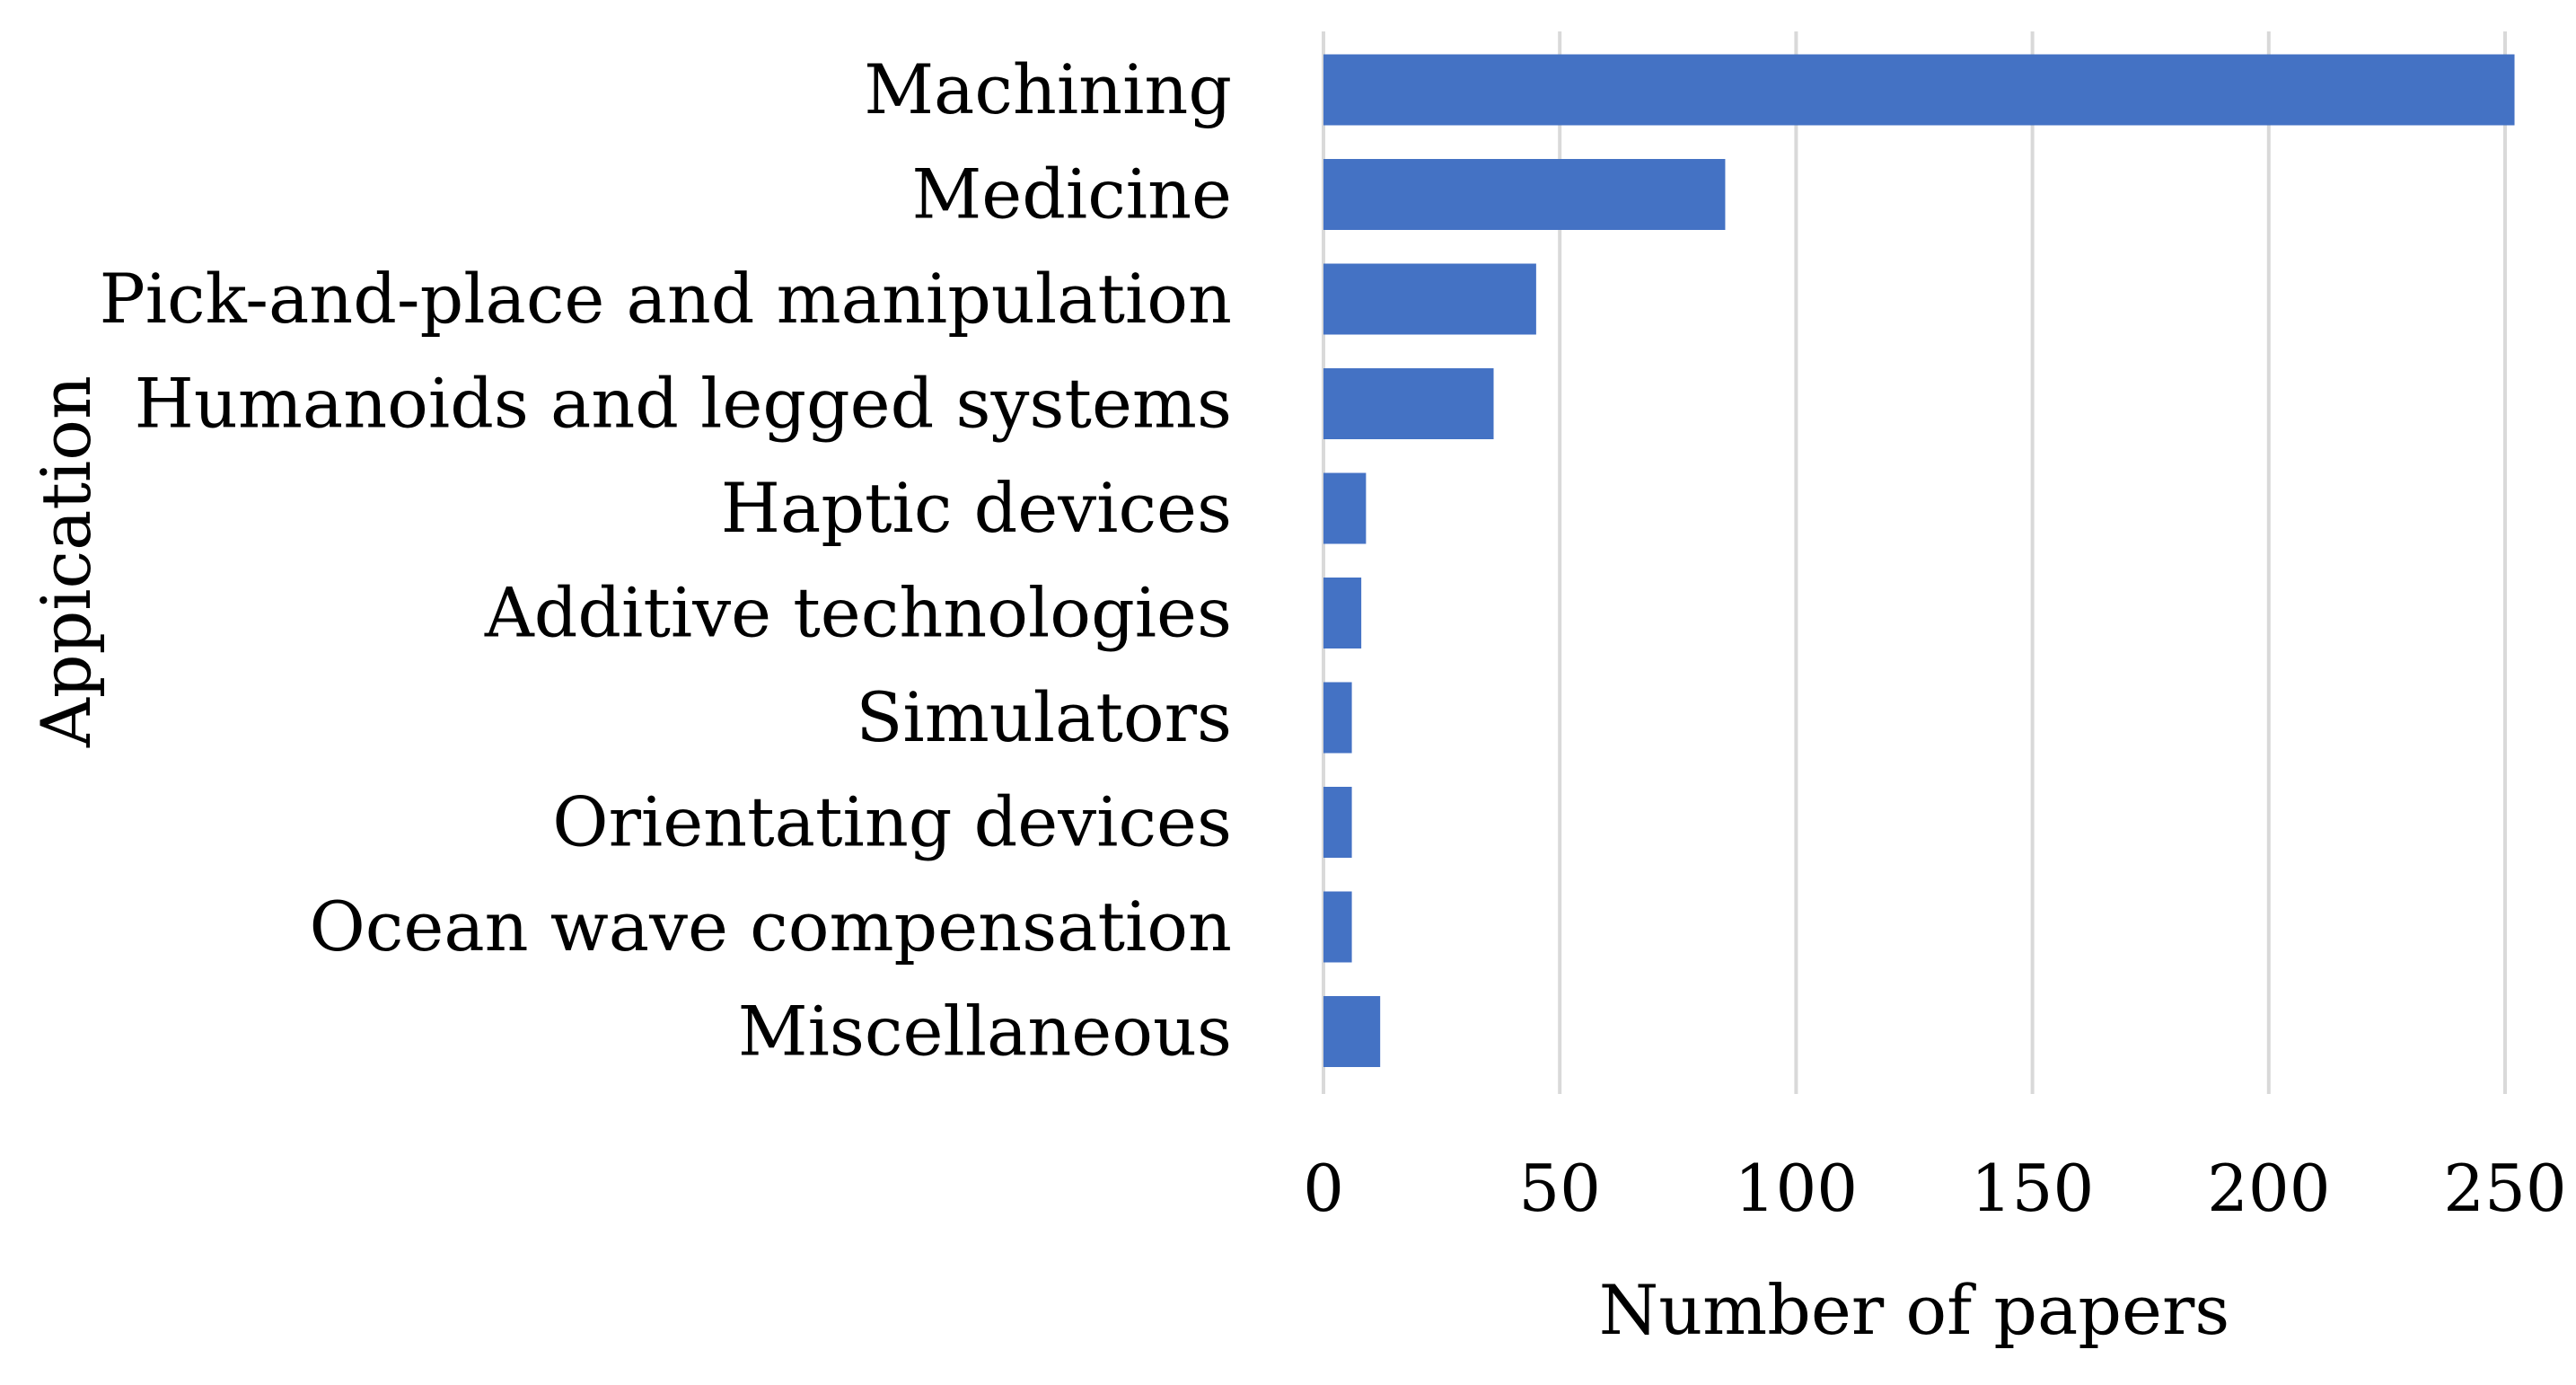  What do you see at coordinates (1429, 299) in the screenshot?
I see `bar-pick-and-place-and-manipulation` at bounding box center [1429, 299].